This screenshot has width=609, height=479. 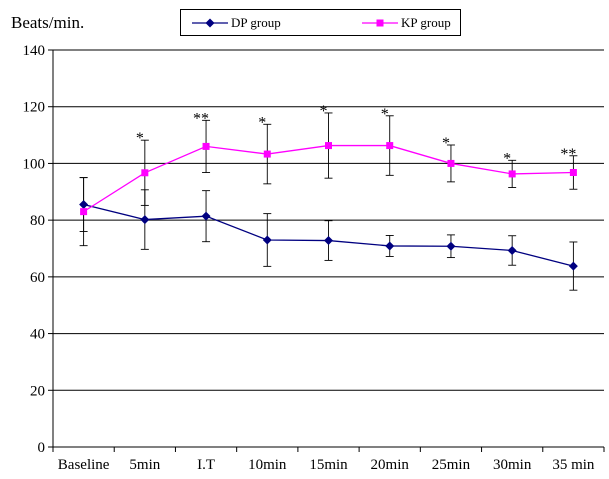 What do you see at coordinates (37, 391) in the screenshot?
I see `y-tick-label: 20` at bounding box center [37, 391].